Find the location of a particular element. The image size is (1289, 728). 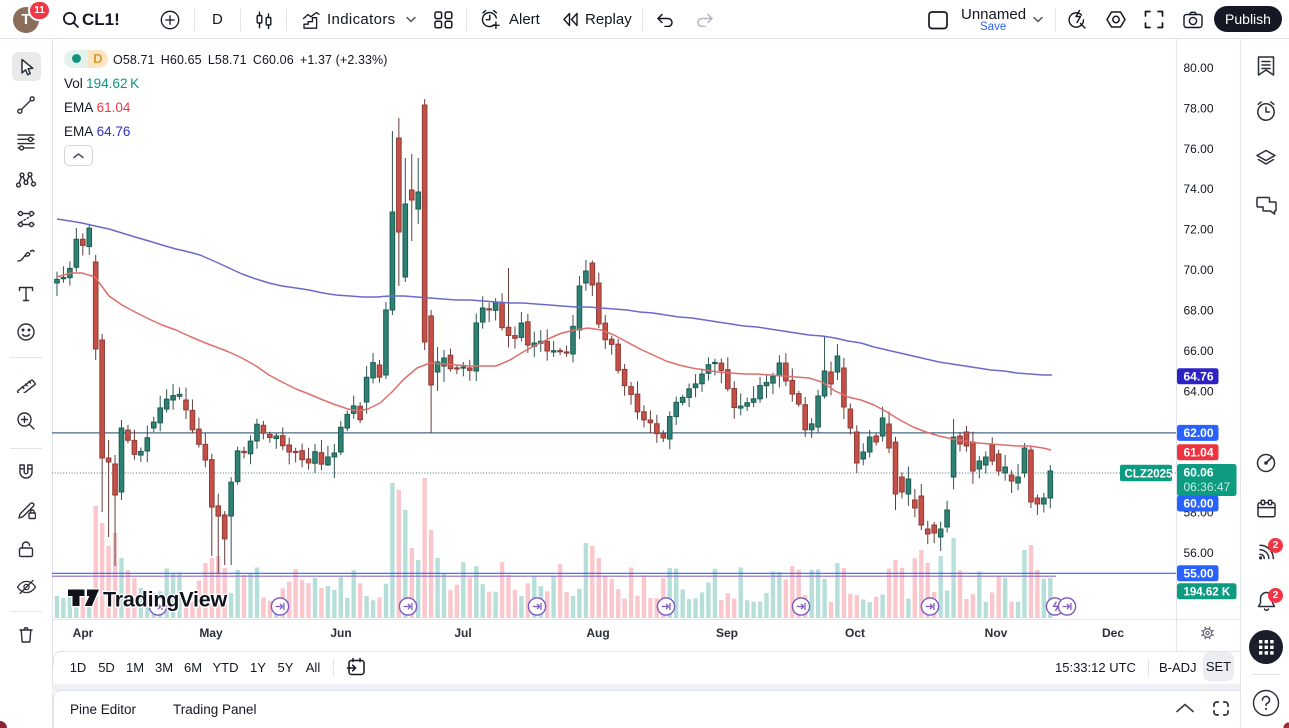

svg-text: TradingView is located at coordinates (165, 600).